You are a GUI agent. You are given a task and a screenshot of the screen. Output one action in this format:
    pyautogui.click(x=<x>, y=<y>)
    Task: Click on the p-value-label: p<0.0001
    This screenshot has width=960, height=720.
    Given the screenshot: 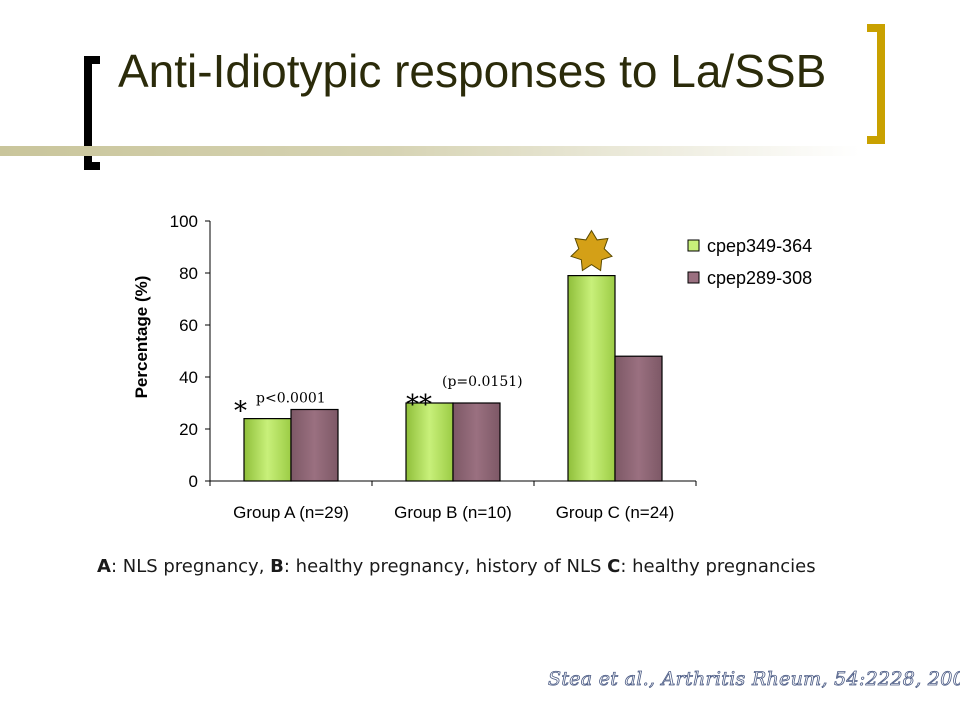 What is the action you would take?
    pyautogui.click(x=291, y=399)
    